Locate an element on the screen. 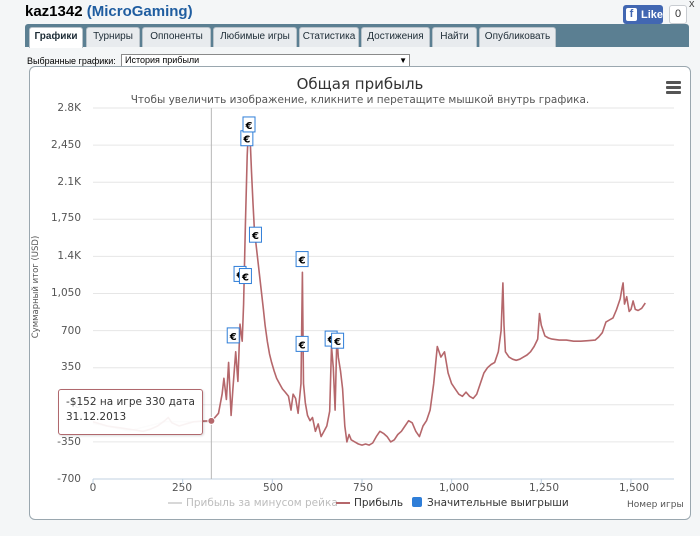 This screenshot has width=700, height=536. legend-label: Прибыль is located at coordinates (379, 503).